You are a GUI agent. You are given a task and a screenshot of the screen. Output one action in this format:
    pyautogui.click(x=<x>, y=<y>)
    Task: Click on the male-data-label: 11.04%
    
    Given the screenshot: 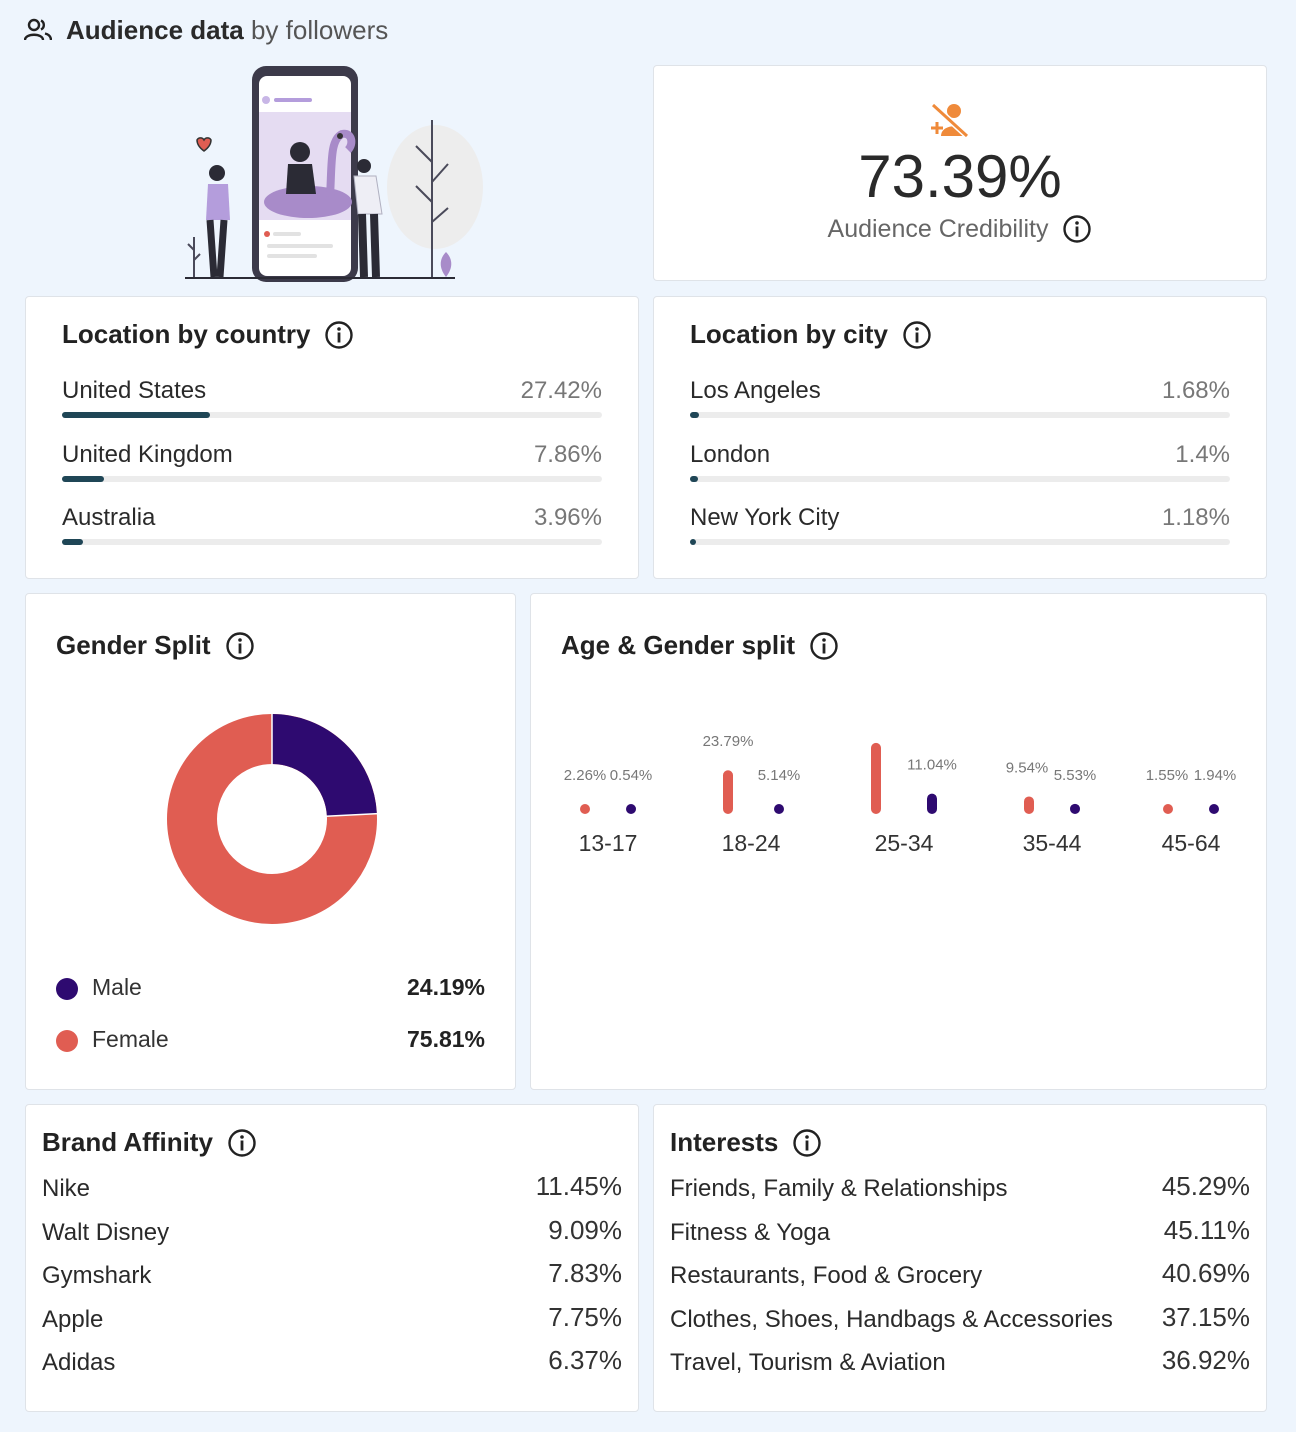 What is the action you would take?
    pyautogui.click(x=932, y=765)
    